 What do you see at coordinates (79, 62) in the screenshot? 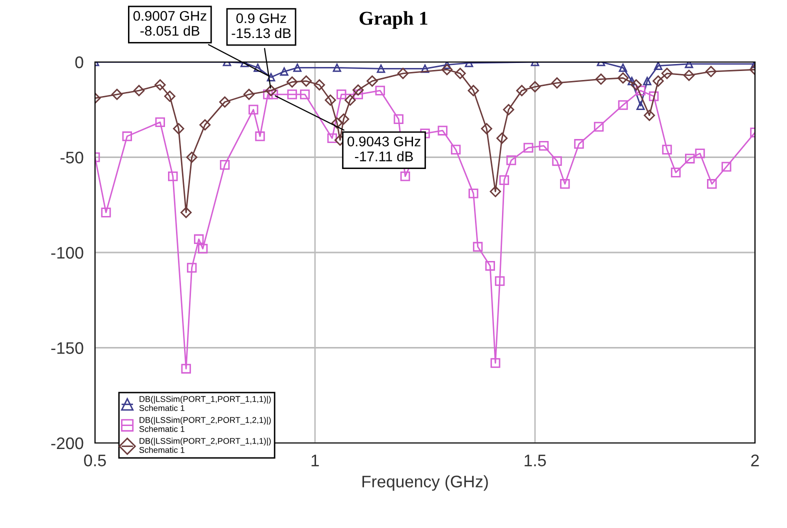
I see `y-tick-label: 0` at bounding box center [79, 62].